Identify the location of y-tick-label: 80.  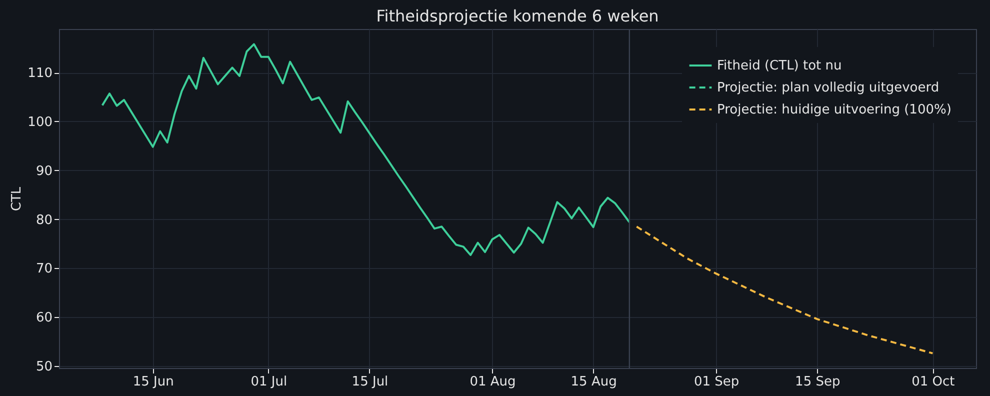
(44, 220).